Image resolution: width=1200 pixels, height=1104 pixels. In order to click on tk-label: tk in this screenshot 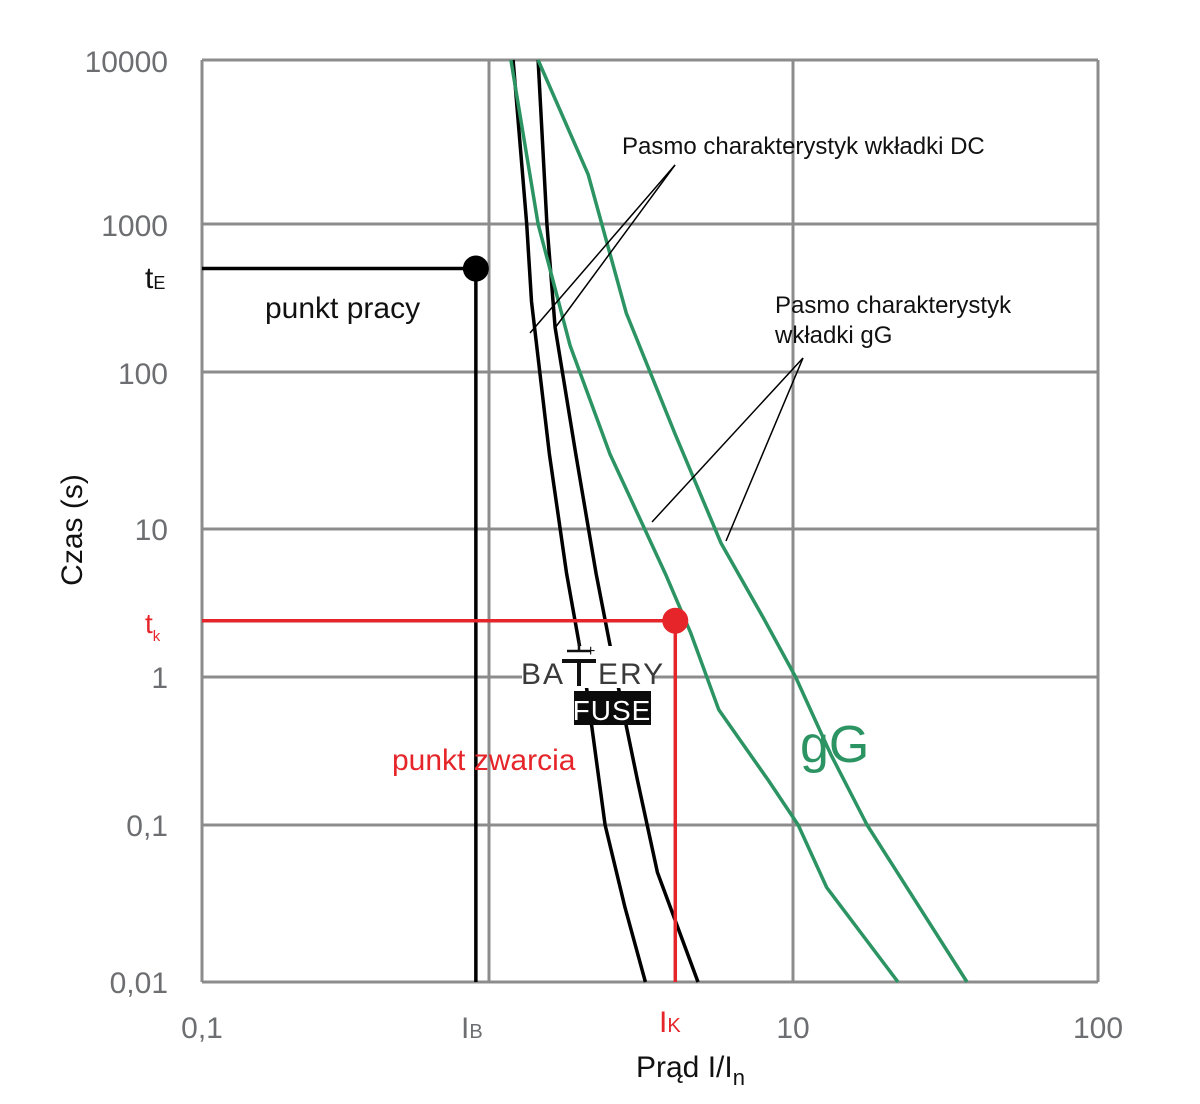, I will do `click(153, 626)`.